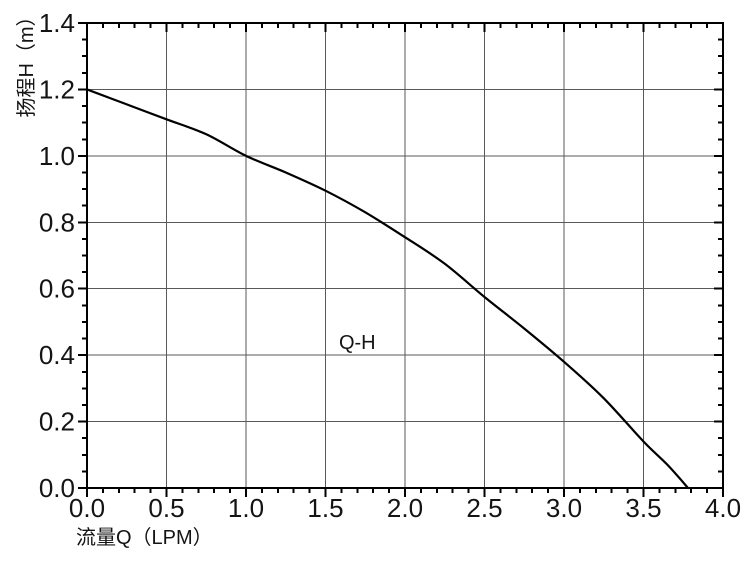  What do you see at coordinates (57, 488) in the screenshot?
I see `y-tick-label: 0.0` at bounding box center [57, 488].